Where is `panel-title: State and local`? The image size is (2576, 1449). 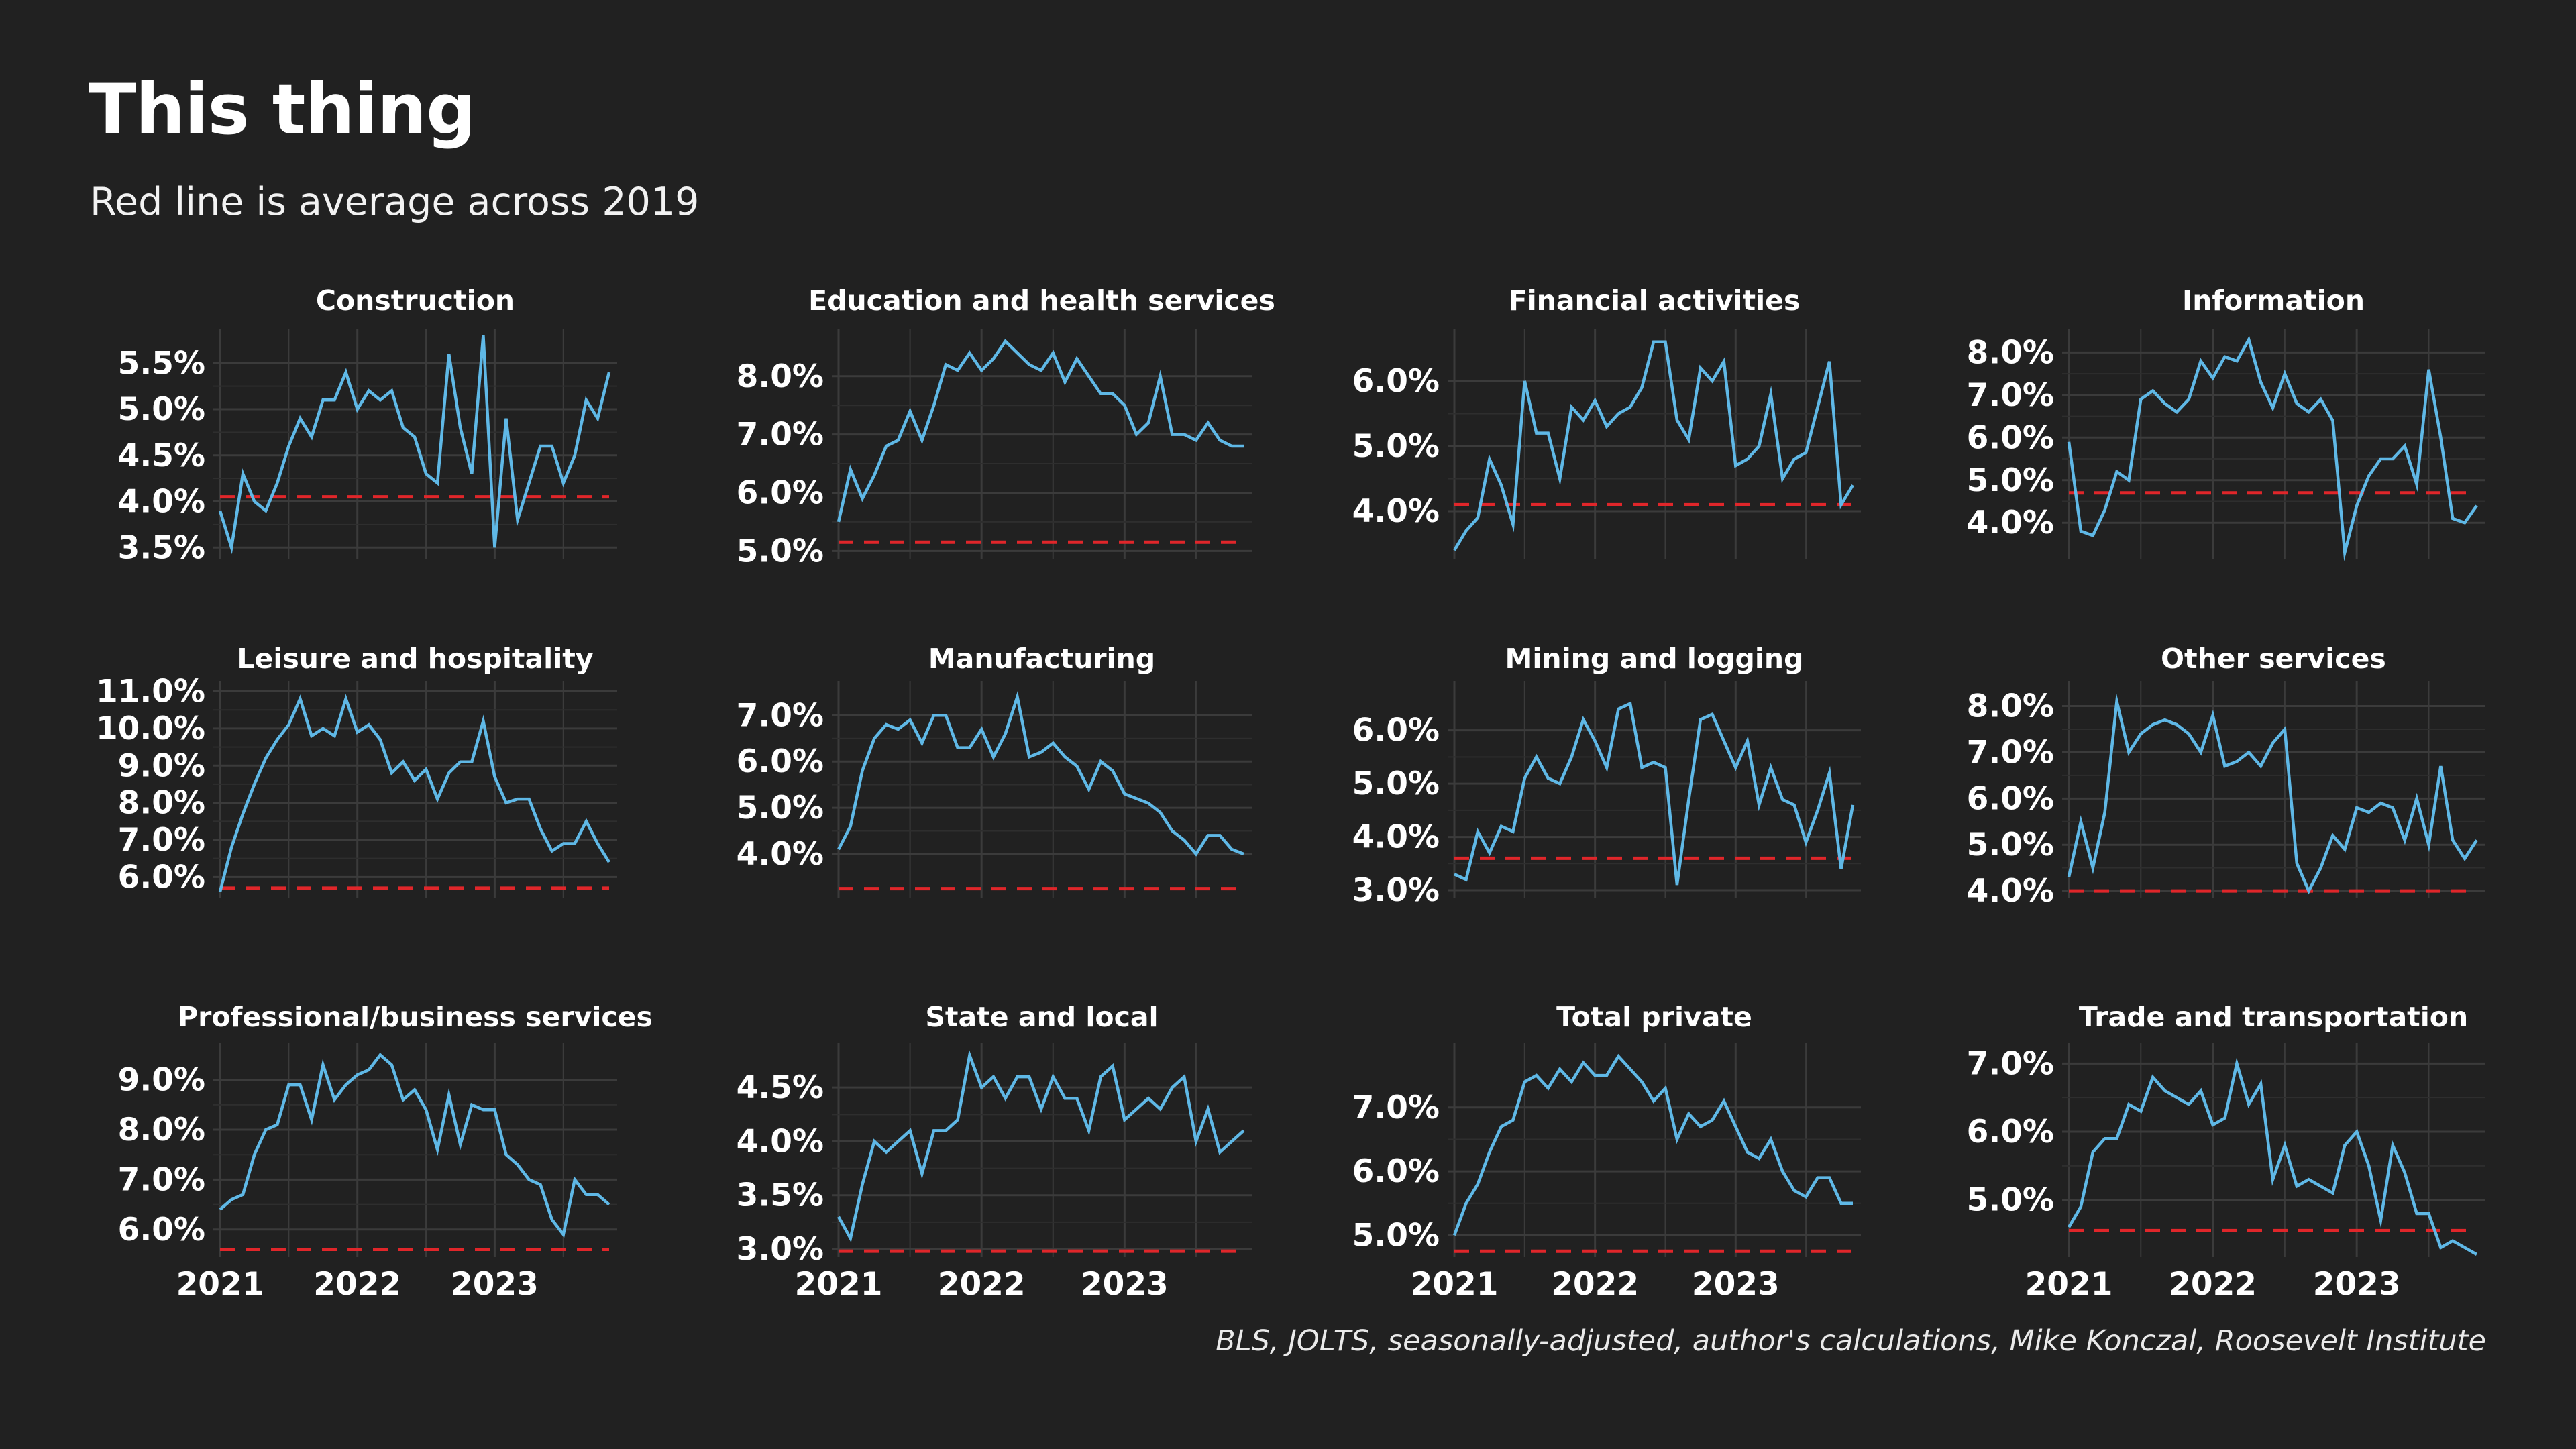 panel-title: State and local is located at coordinates (1041, 1017).